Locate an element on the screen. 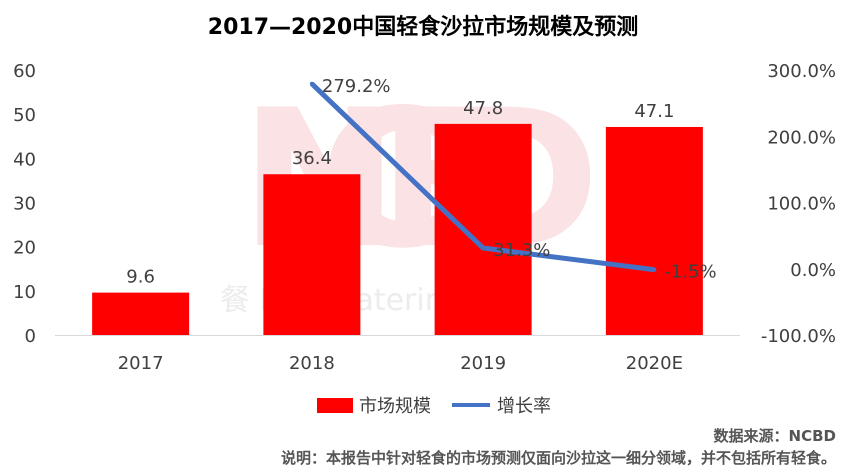 Image resolution: width=846 pixels, height=476 pixels. source-note: 数据来源：NCBD is located at coordinates (775, 436).